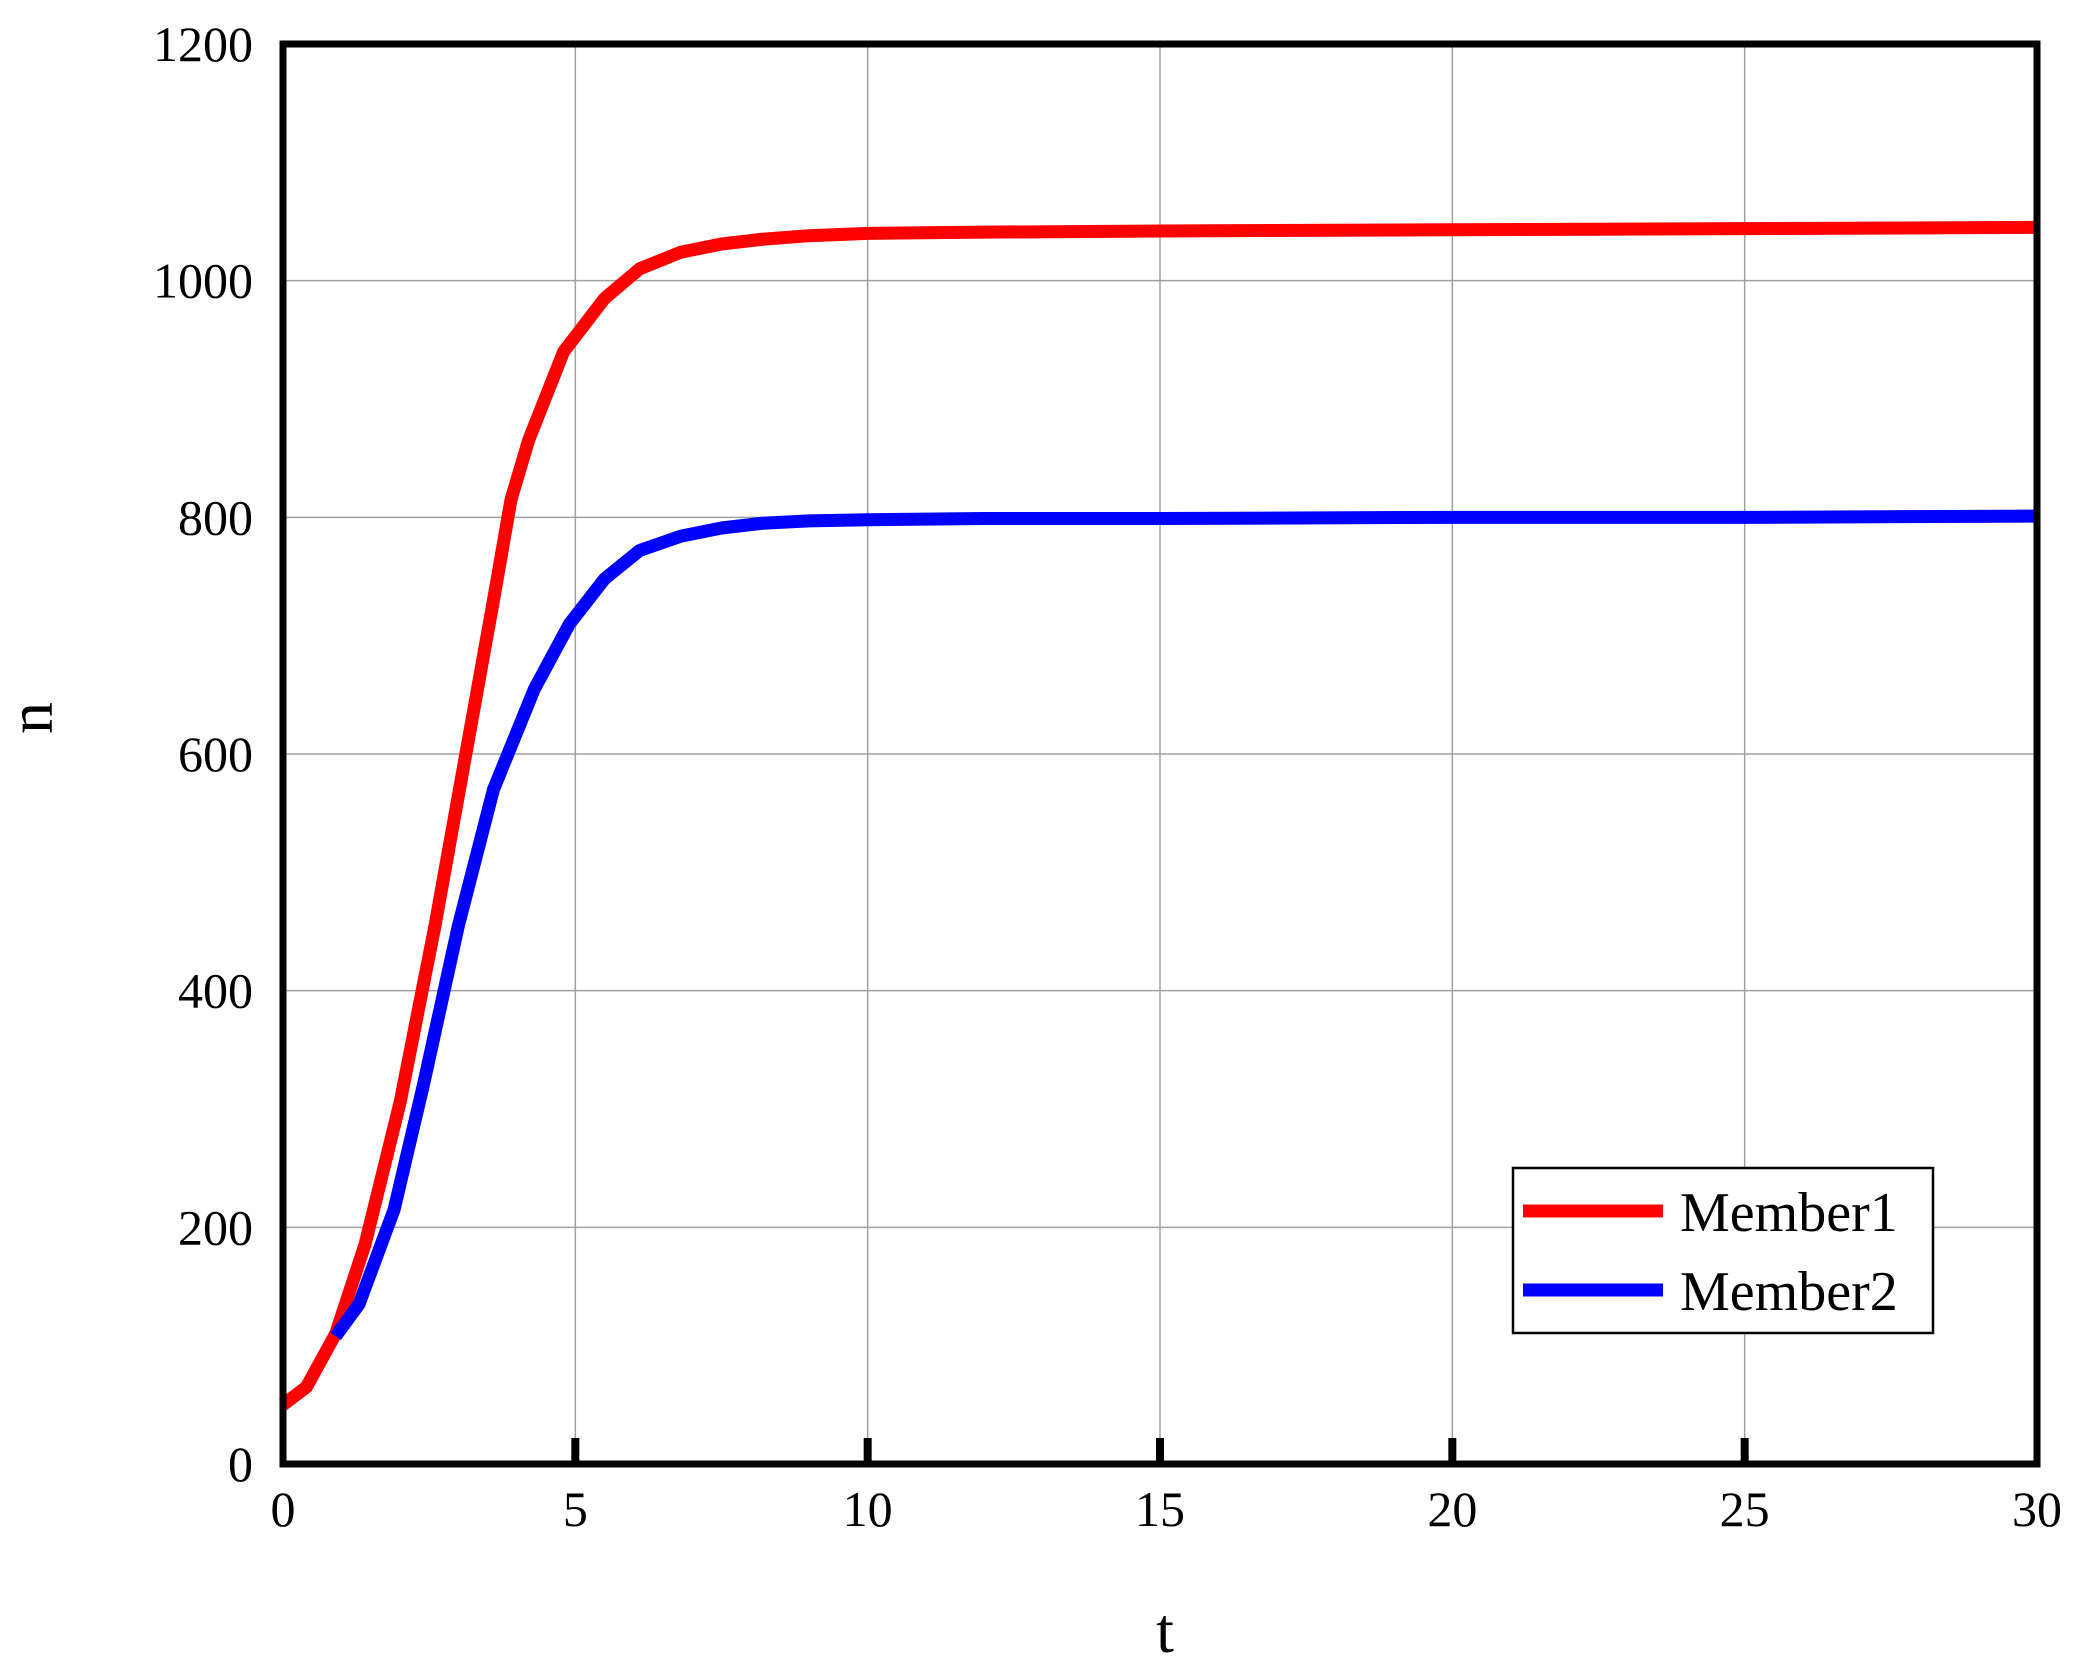  What do you see at coordinates (203, 44) in the screenshot?
I see `y-tick-label: 1200` at bounding box center [203, 44].